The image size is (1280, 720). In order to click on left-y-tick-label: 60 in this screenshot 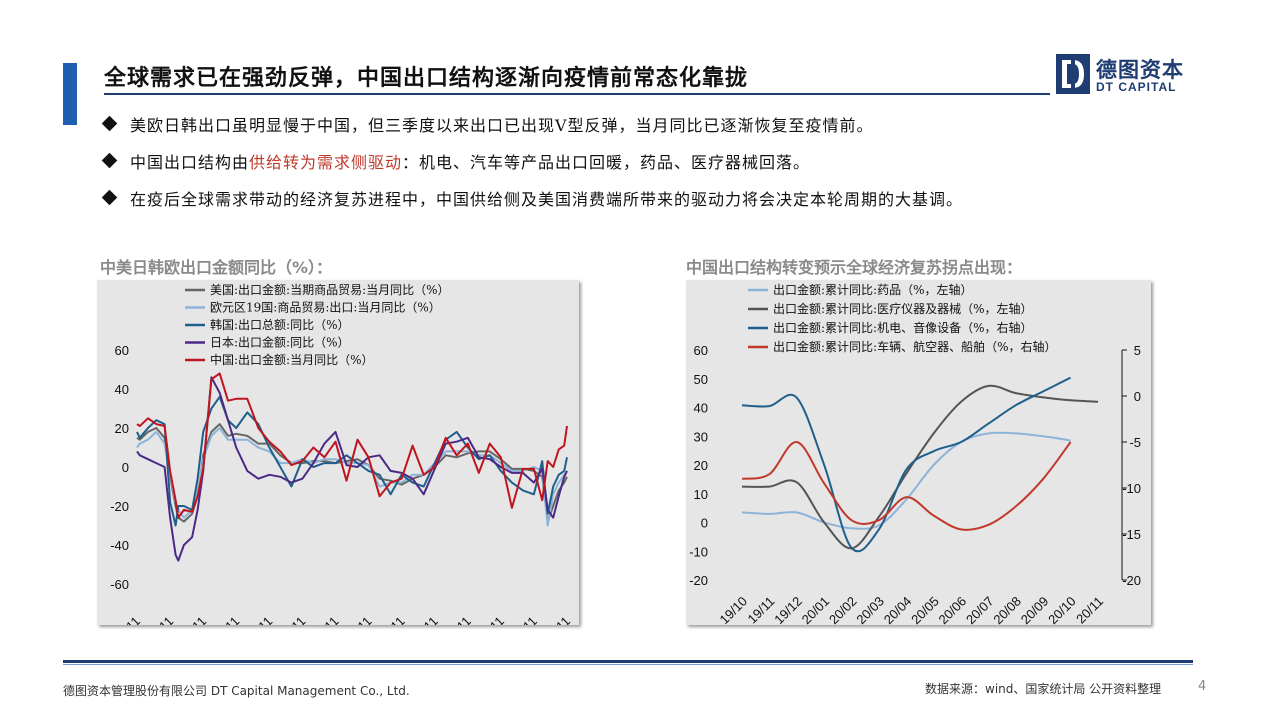, I will do `click(701, 350)`.